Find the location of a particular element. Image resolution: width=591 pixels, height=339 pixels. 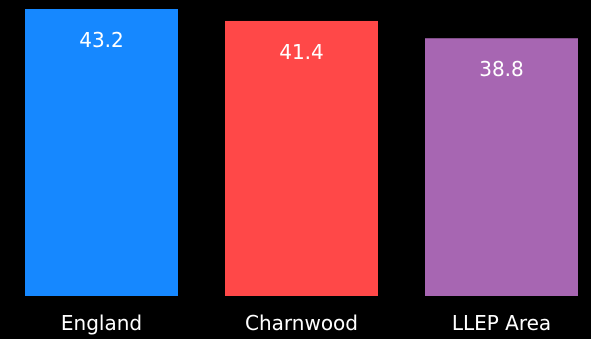

category-labels-group: England Charnwood LLEP Area is located at coordinates (306, 323).